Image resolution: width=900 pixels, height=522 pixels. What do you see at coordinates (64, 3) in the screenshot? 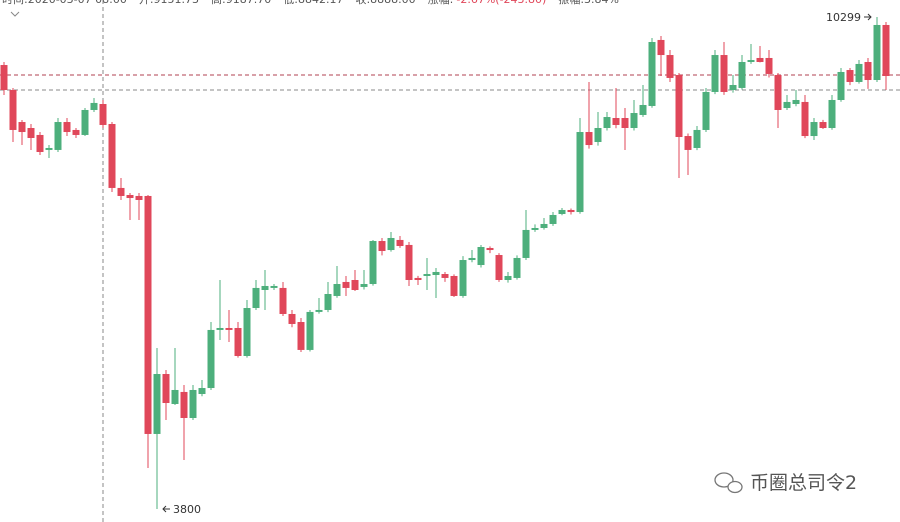
I see `header-item: 时间:2020-03-07 08:00` at bounding box center [64, 3].